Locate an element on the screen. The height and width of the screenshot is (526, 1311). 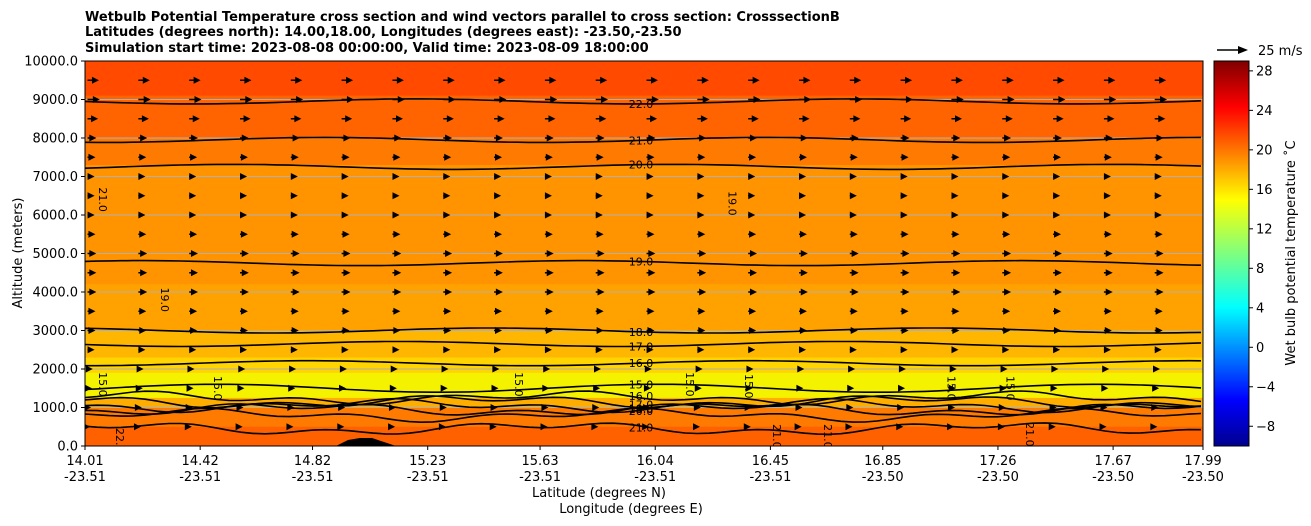
y-tick-label: 6000.0 is located at coordinates (56, 216).